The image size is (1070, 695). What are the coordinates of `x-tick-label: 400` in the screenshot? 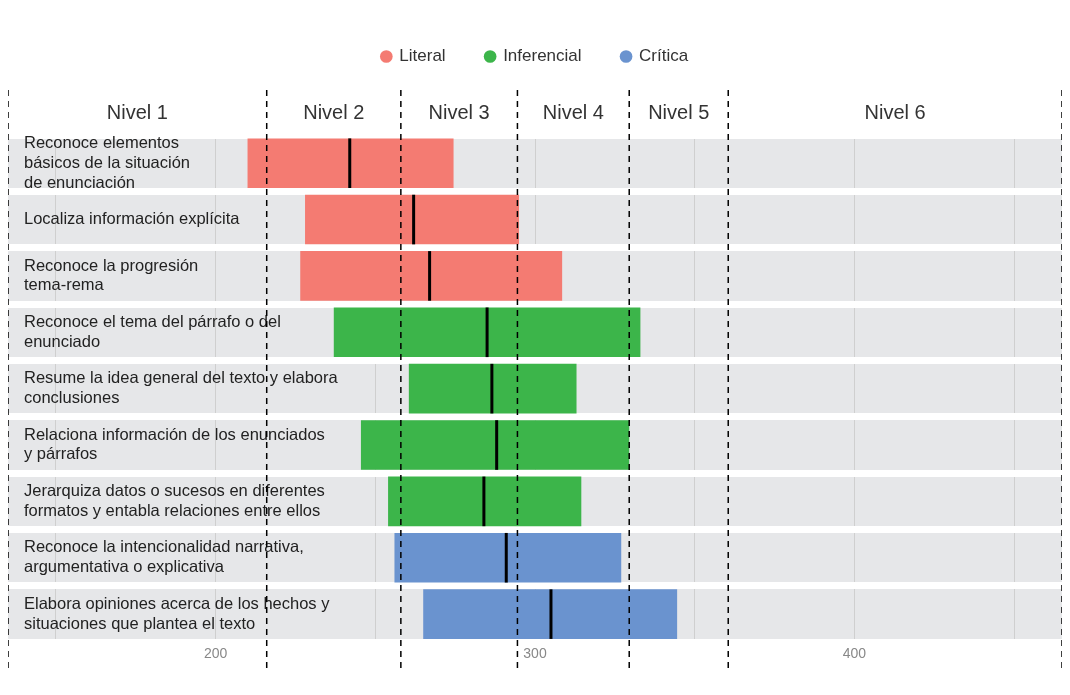 It's located at (854, 652).